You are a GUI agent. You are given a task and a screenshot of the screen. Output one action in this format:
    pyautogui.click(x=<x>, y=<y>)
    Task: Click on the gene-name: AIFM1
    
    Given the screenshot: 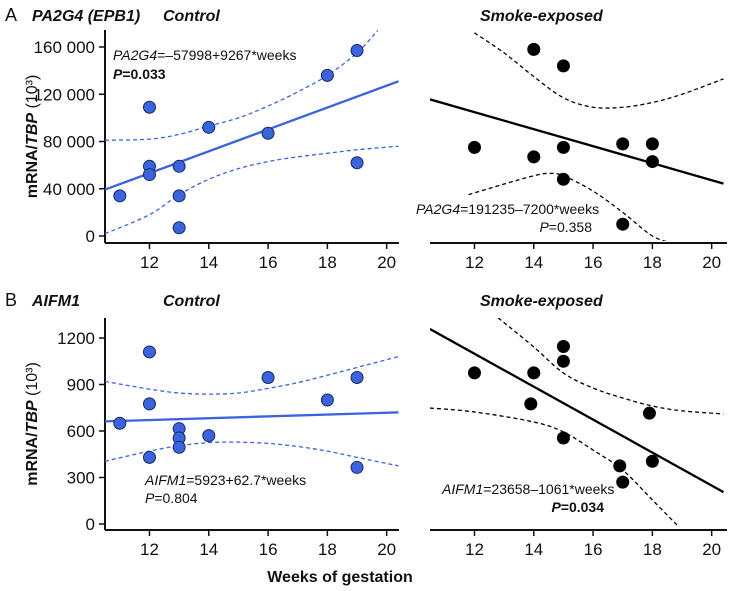 What is the action you would take?
    pyautogui.click(x=55, y=301)
    